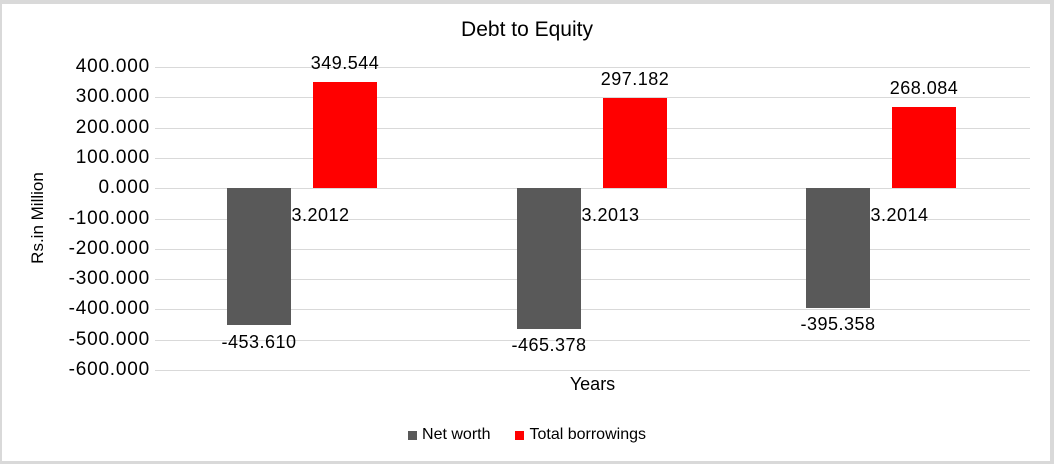 The width and height of the screenshot is (1054, 464). I want to click on y-tick-label: -600.000, so click(109, 369).